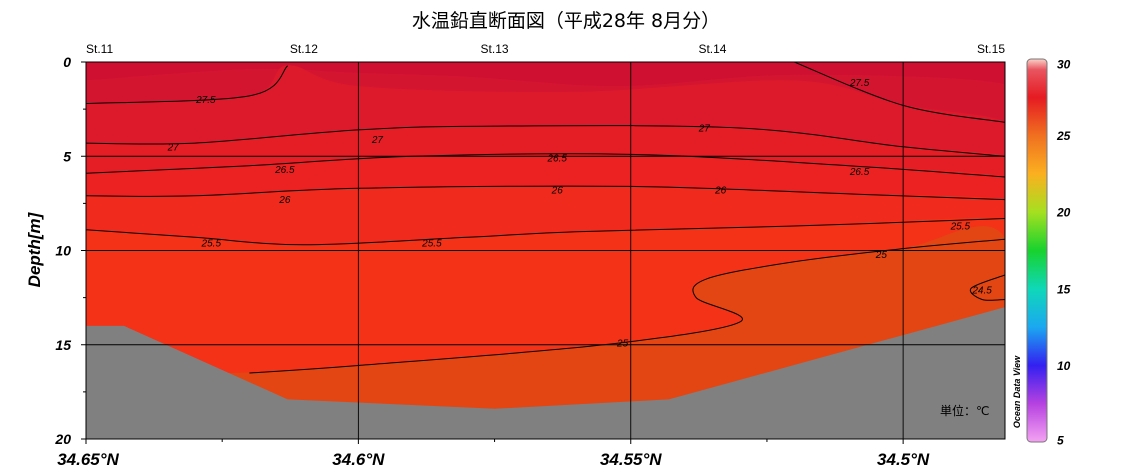 This screenshot has width=1132, height=472. I want to click on x-tick-label: 34.55°N, so click(631, 459).